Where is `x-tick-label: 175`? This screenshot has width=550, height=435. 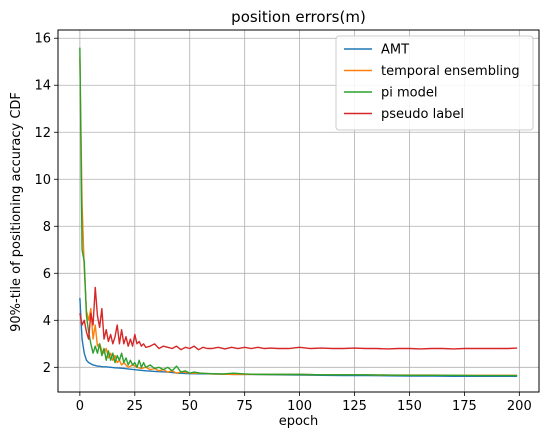 x-tick-label: 175 is located at coordinates (464, 406).